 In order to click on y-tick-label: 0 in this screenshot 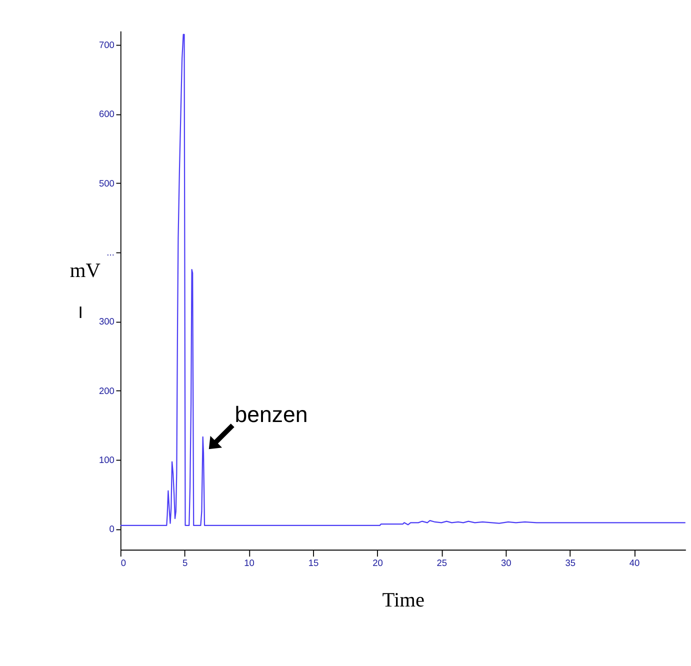, I will do `click(111, 529)`.